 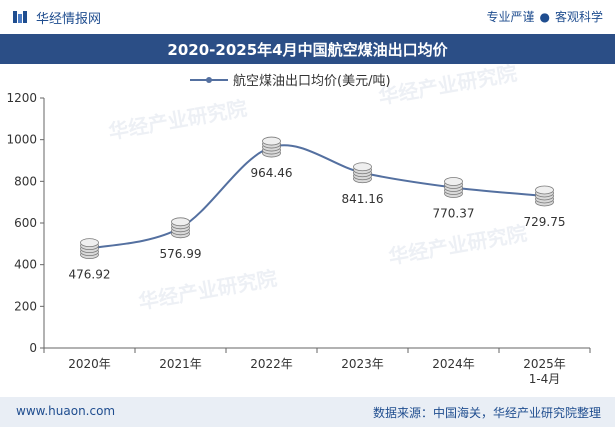 What do you see at coordinates (544, 371) in the screenshot?
I see `x-tick-label: 2025年 1-4月` at bounding box center [544, 371].